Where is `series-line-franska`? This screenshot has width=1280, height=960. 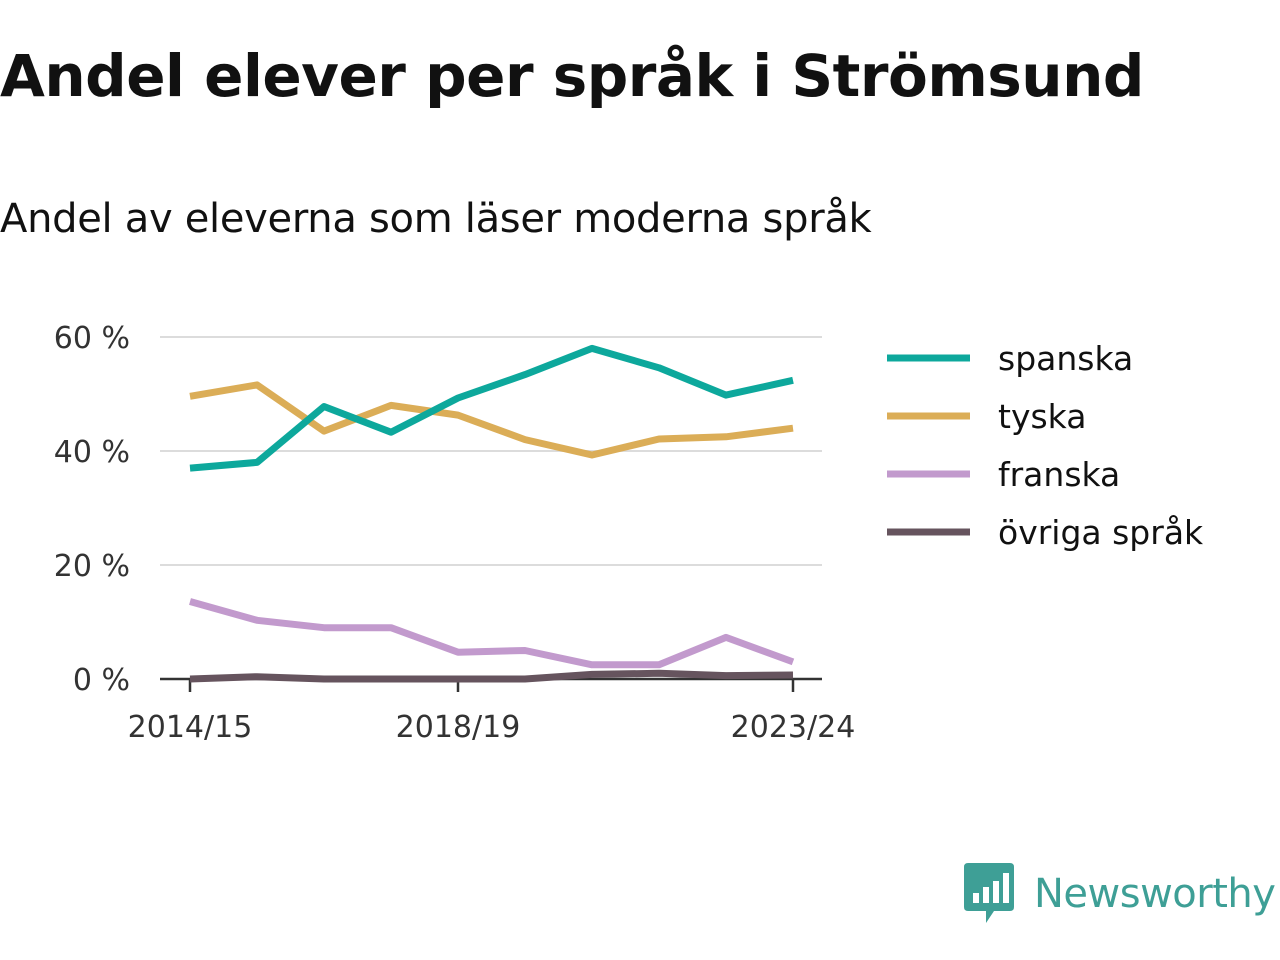
series-line-franska is located at coordinates (492, 633).